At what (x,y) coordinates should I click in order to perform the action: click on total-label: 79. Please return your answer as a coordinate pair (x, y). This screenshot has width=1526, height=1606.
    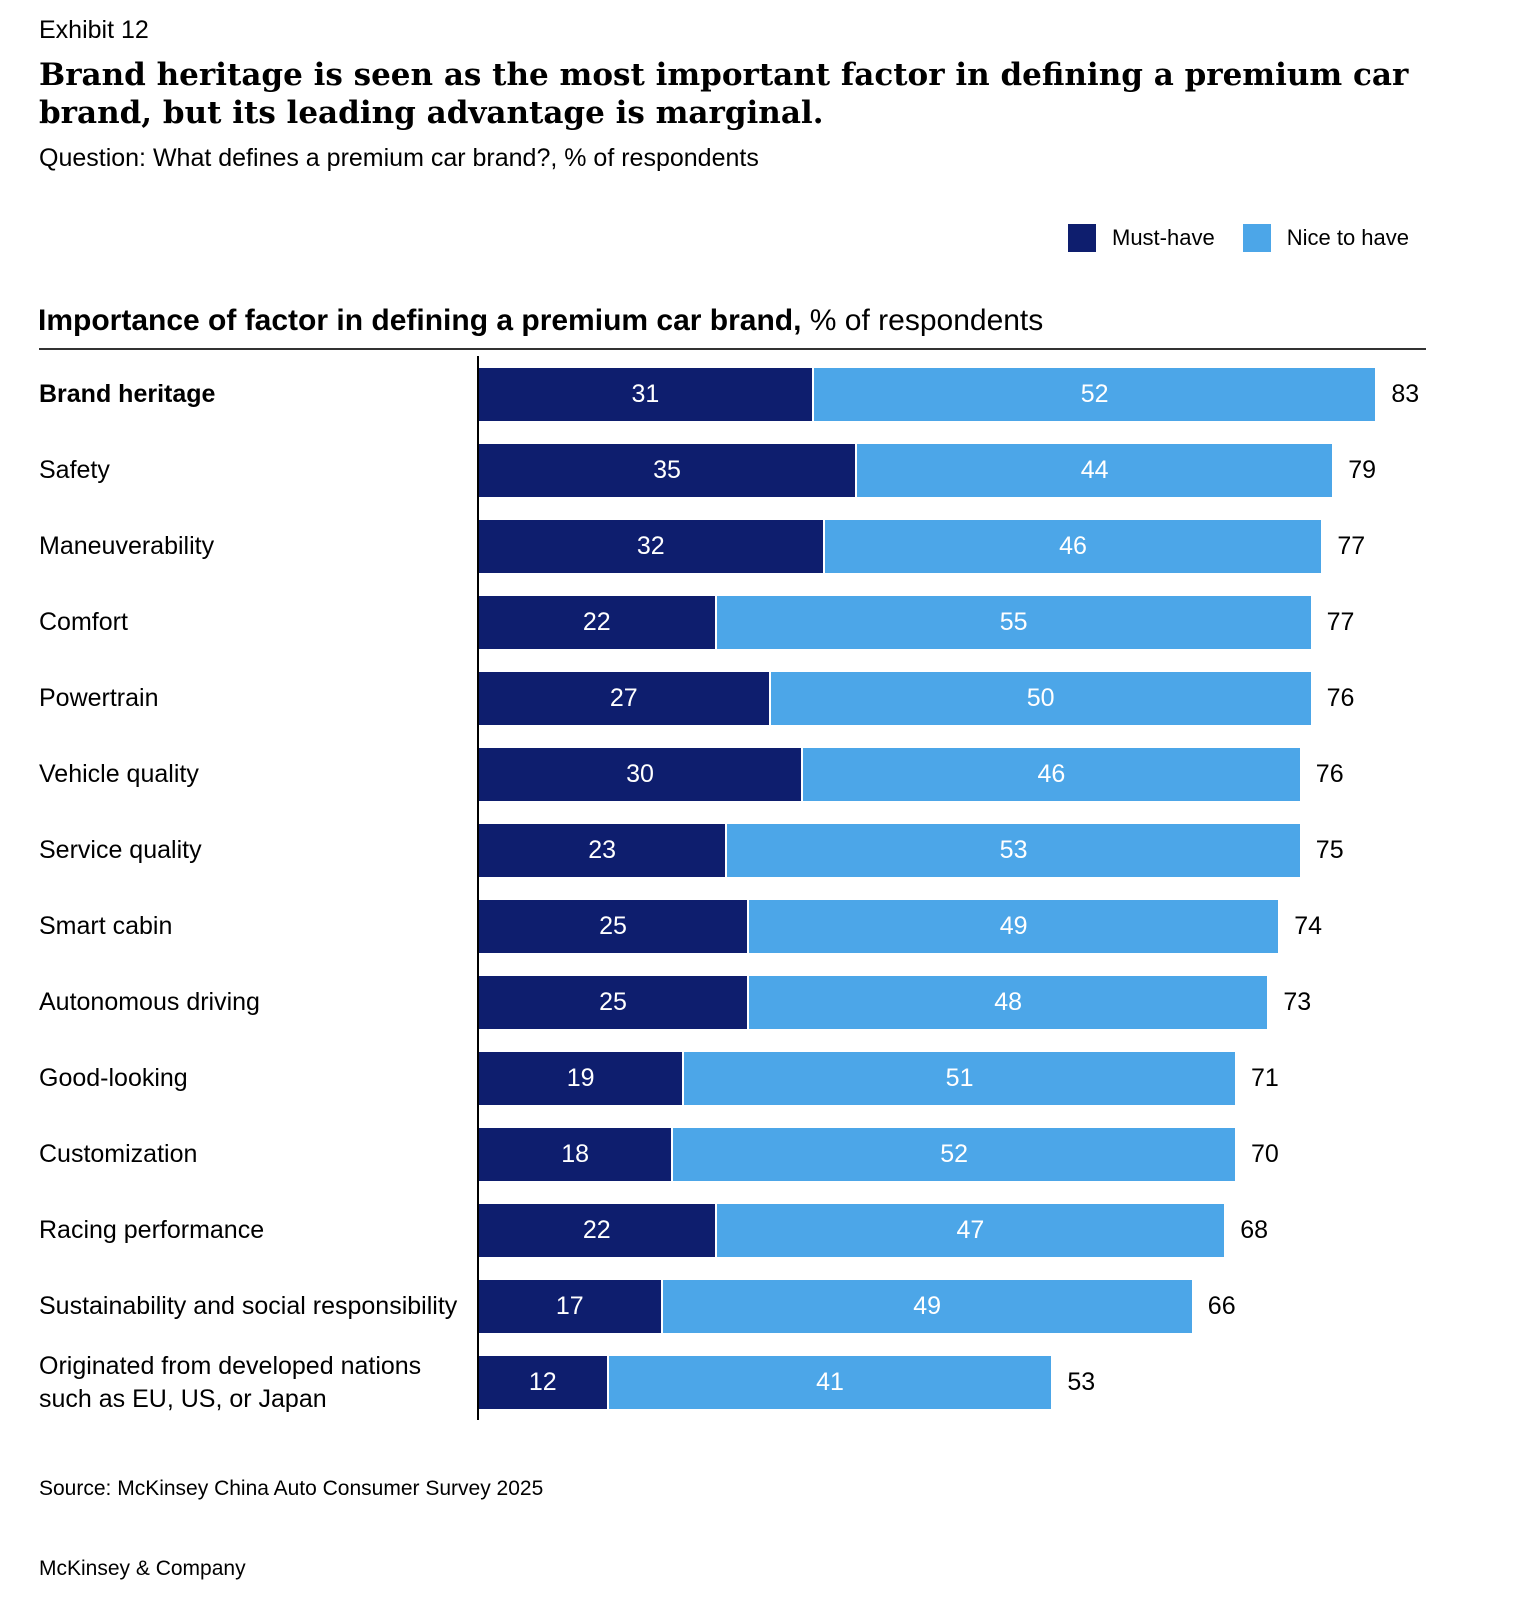
    Looking at the image, I should click on (1362, 470).